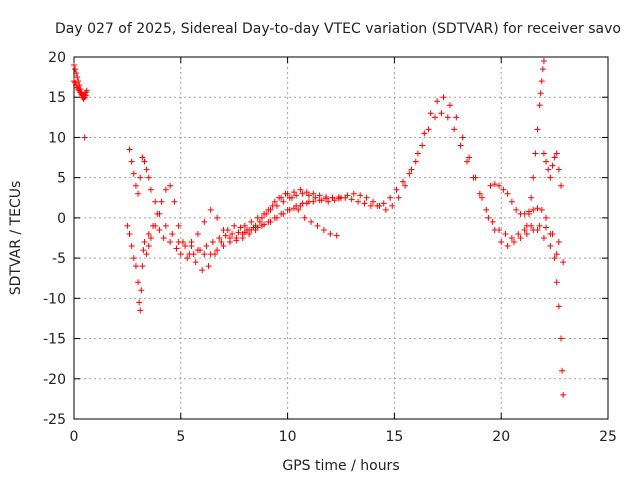 The image size is (640, 480). I want to click on y-tick-label: -25, so click(54, 420).